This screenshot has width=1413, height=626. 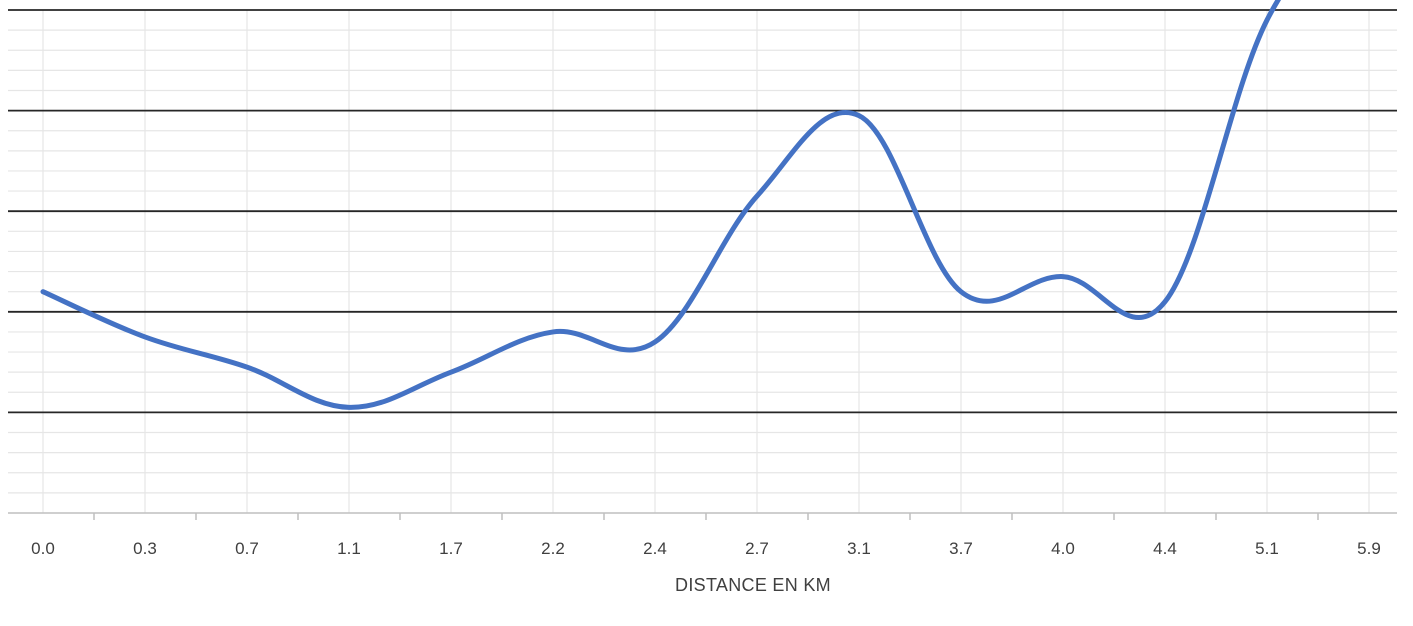 I want to click on x-tick-label: 3.7, so click(x=961, y=548).